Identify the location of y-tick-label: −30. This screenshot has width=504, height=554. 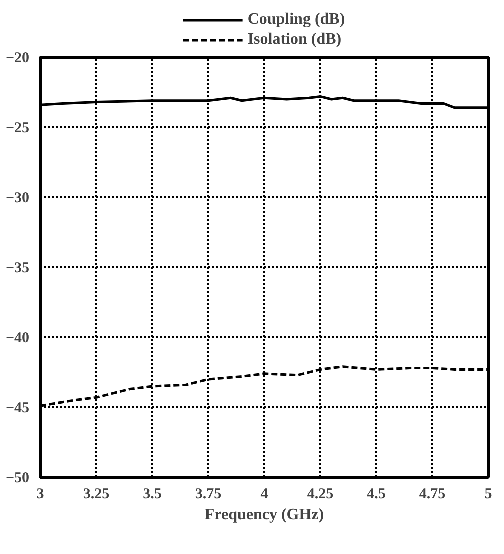
(18, 198).